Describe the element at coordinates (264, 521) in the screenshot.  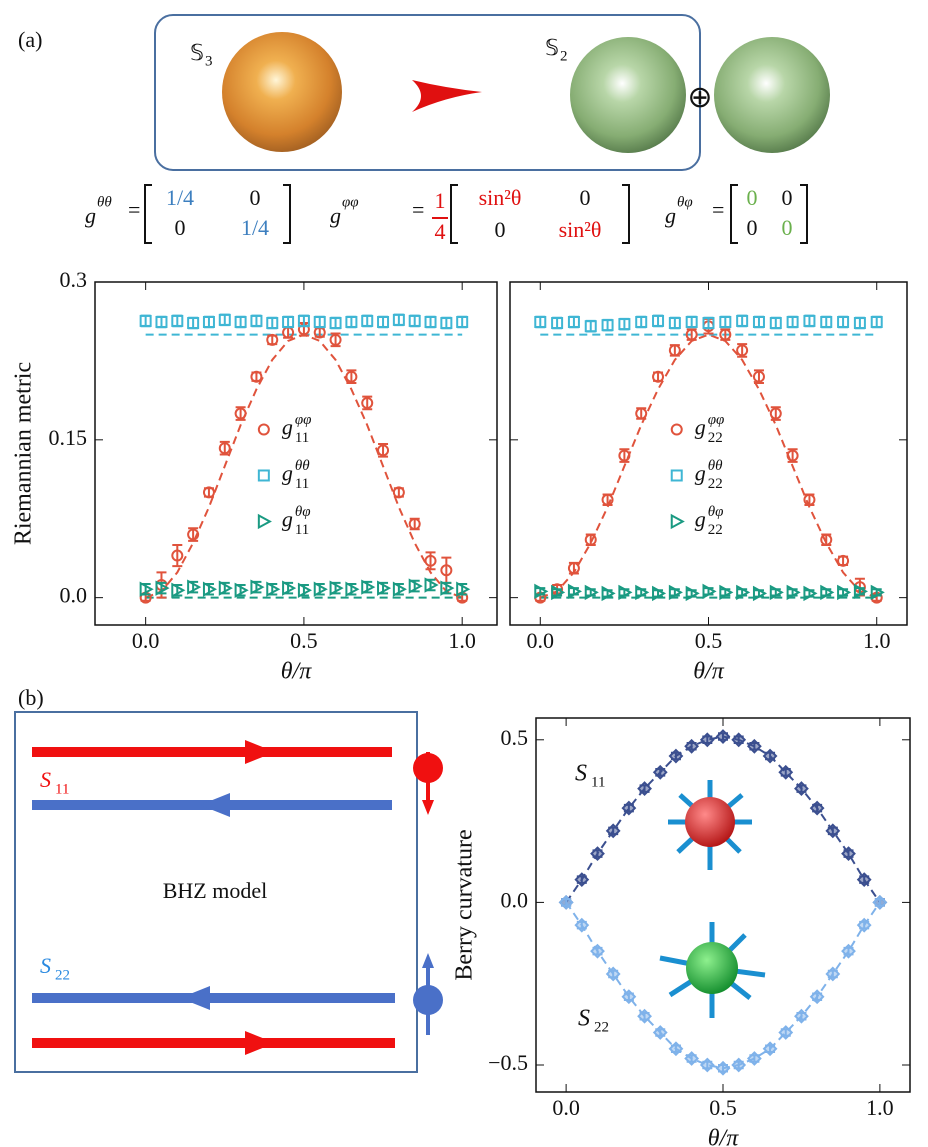
I see `legend-marker` at that location.